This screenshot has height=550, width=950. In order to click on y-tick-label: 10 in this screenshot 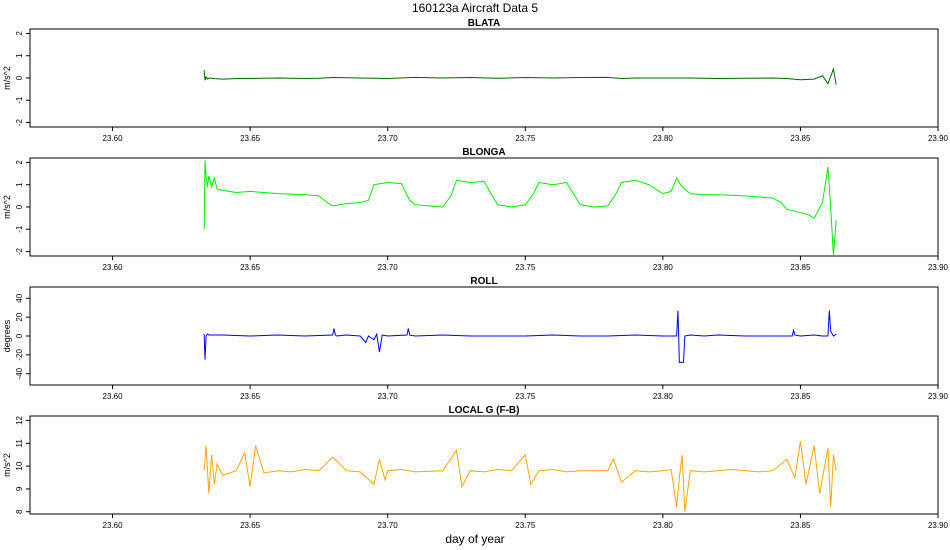, I will do `click(19, 465)`.